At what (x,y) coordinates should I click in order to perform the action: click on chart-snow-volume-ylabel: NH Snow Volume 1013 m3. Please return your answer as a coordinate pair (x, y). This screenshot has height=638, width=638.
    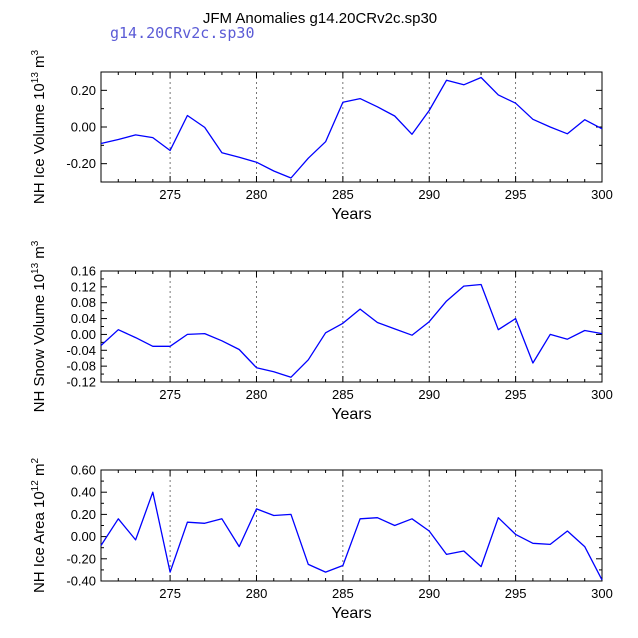
    Looking at the image, I should click on (39, 326).